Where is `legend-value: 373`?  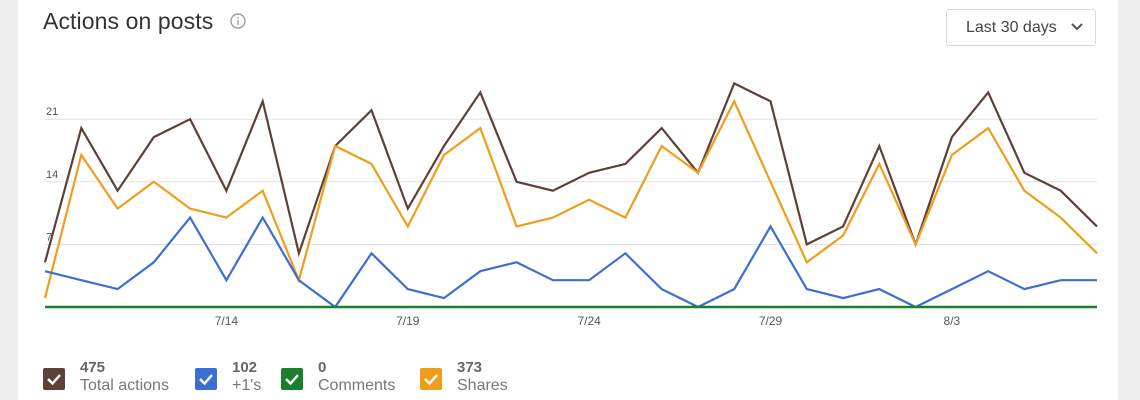
legend-value: 373 is located at coordinates (470, 367).